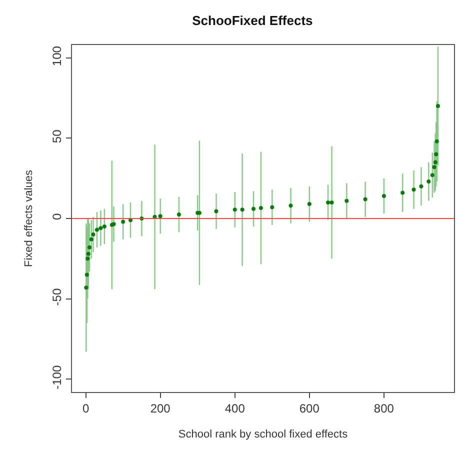  I want to click on y-tick-label: -100, so click(57, 377).